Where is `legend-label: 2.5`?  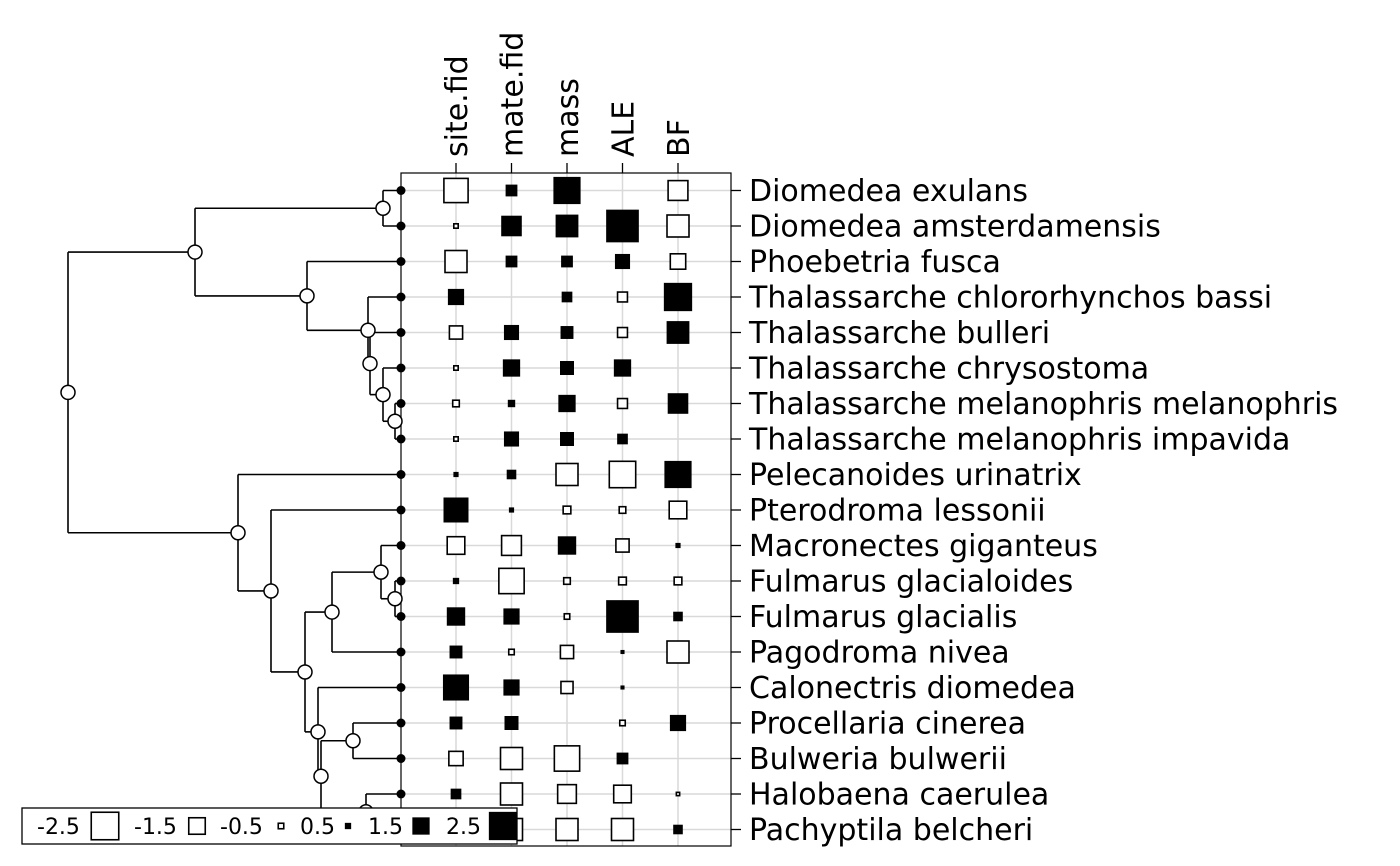
legend-label: 2.5 is located at coordinates (463, 827).